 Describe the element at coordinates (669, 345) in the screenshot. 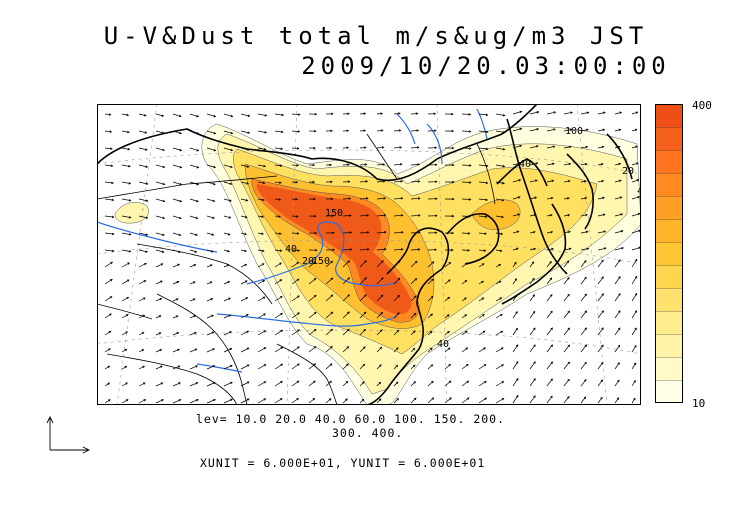

I see `colorbar-band` at that location.